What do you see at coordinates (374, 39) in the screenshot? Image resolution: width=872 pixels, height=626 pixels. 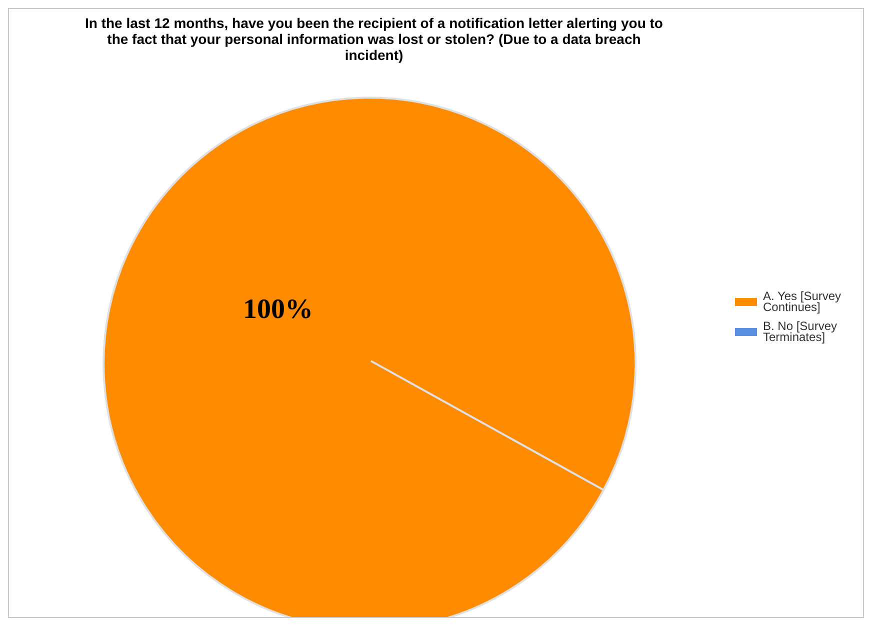 I see `chart-title: In the last 12 months, have you been the recipient of a notification letter alerting you to the fact that your personal information was lost or stolen? (Due to a data breach incident)` at bounding box center [374, 39].